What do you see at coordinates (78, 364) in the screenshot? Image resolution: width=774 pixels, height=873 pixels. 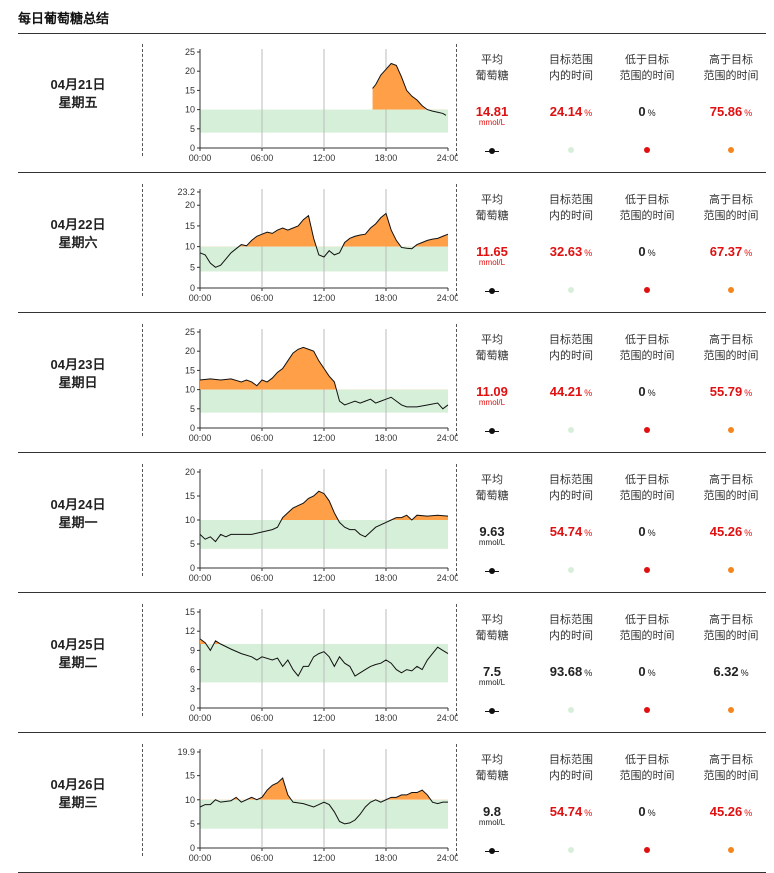 I see `date-label: 04月23日` at bounding box center [78, 364].